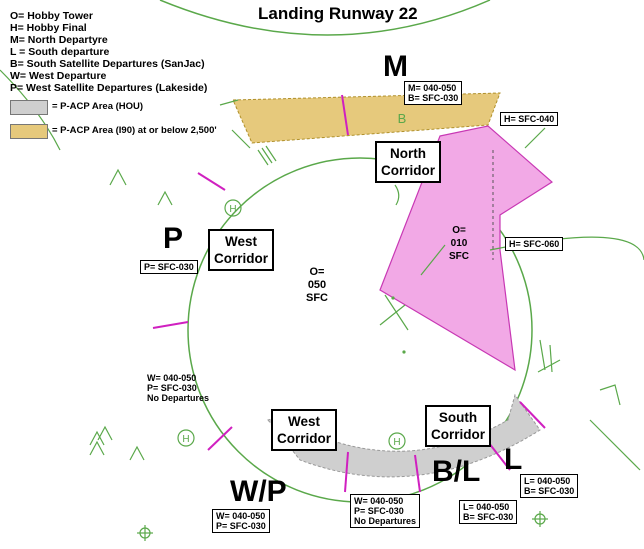 The image size is (644, 549). I want to click on legend-item-o: O= Hobby Tower, so click(51, 16).